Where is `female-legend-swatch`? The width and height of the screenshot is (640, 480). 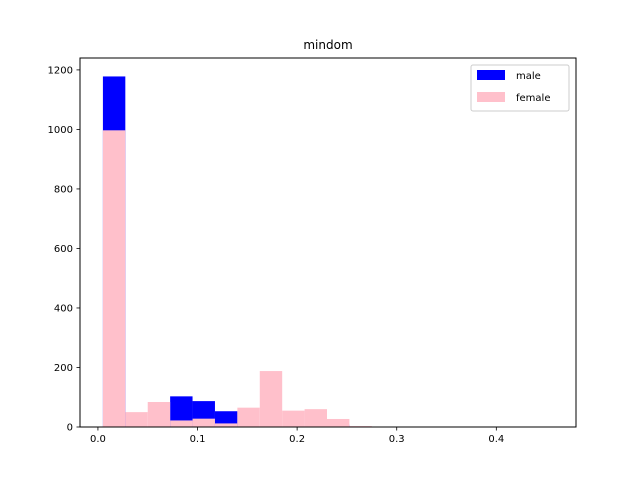
female-legend-swatch is located at coordinates (491, 97).